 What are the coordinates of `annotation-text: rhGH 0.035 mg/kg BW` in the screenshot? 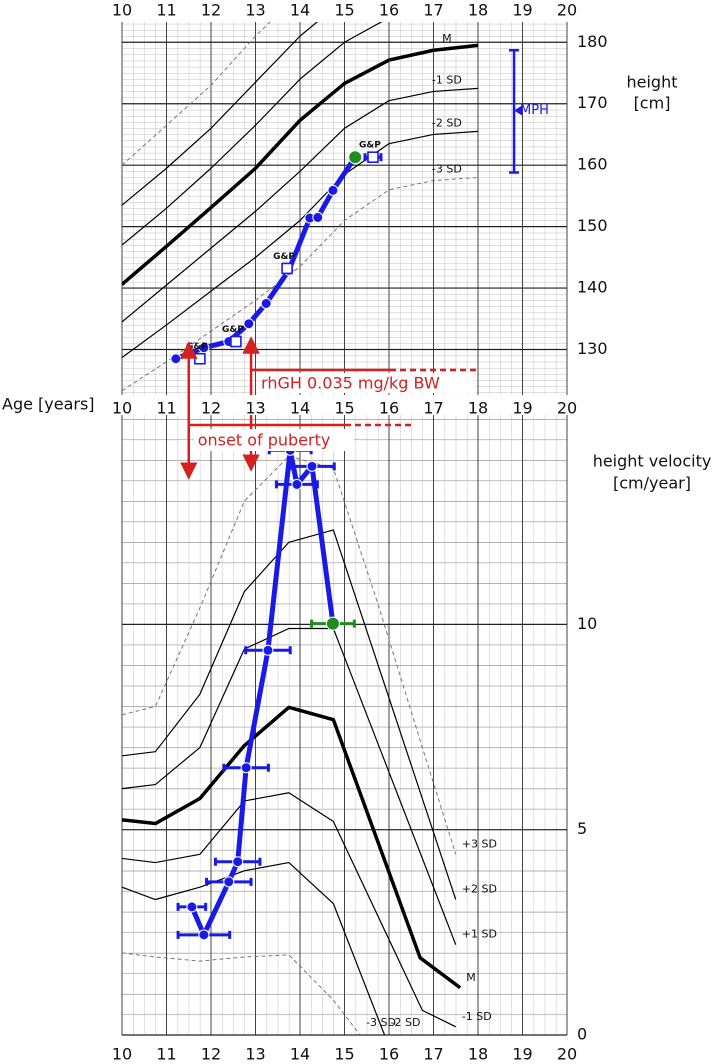 It's located at (350, 383).